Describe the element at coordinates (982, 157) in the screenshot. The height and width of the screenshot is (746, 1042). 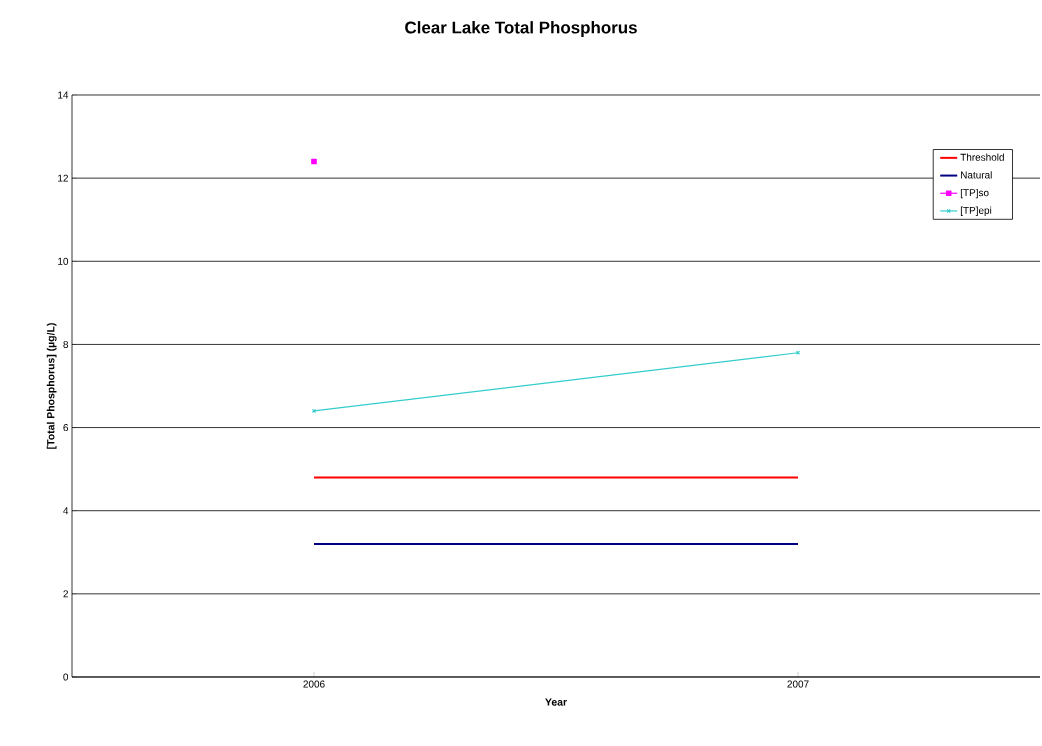
I see `legend-label: Threshold` at that location.